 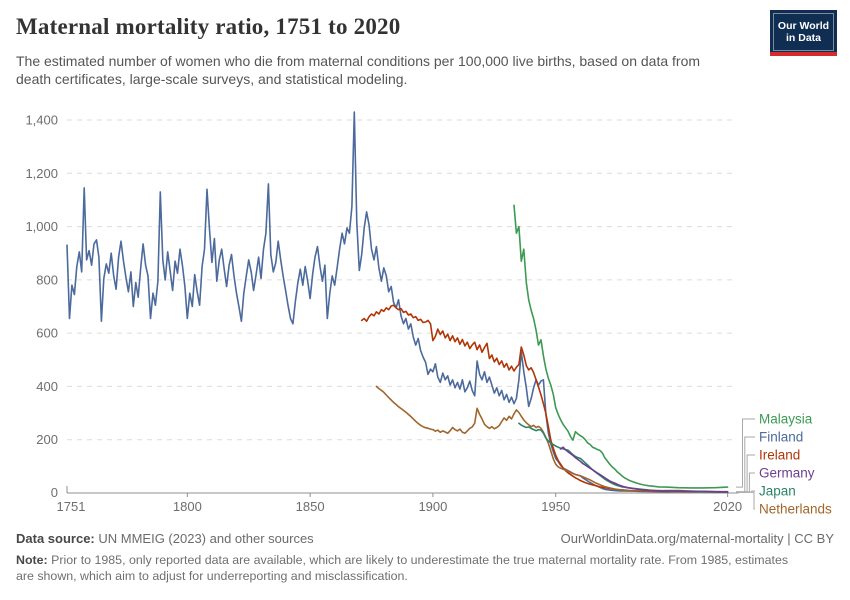 I want to click on owid-logo: Our World in Data, so click(x=803, y=33).